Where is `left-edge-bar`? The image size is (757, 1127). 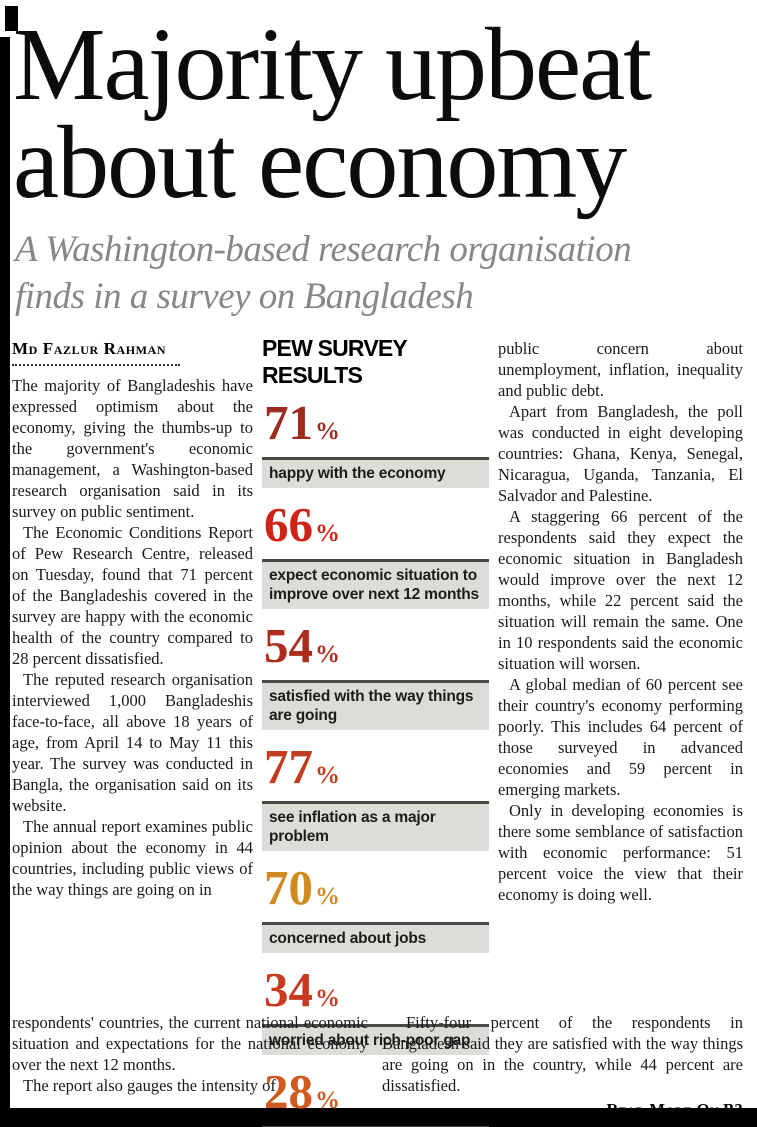
left-edge-bar is located at coordinates (5, 572).